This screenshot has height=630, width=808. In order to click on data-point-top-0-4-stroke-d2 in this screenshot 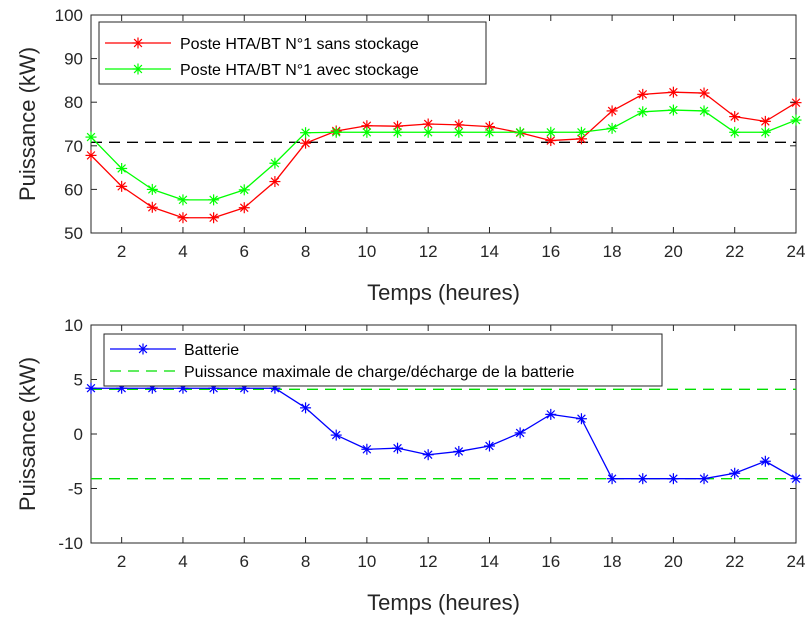, I will do `click(183, 218)`.